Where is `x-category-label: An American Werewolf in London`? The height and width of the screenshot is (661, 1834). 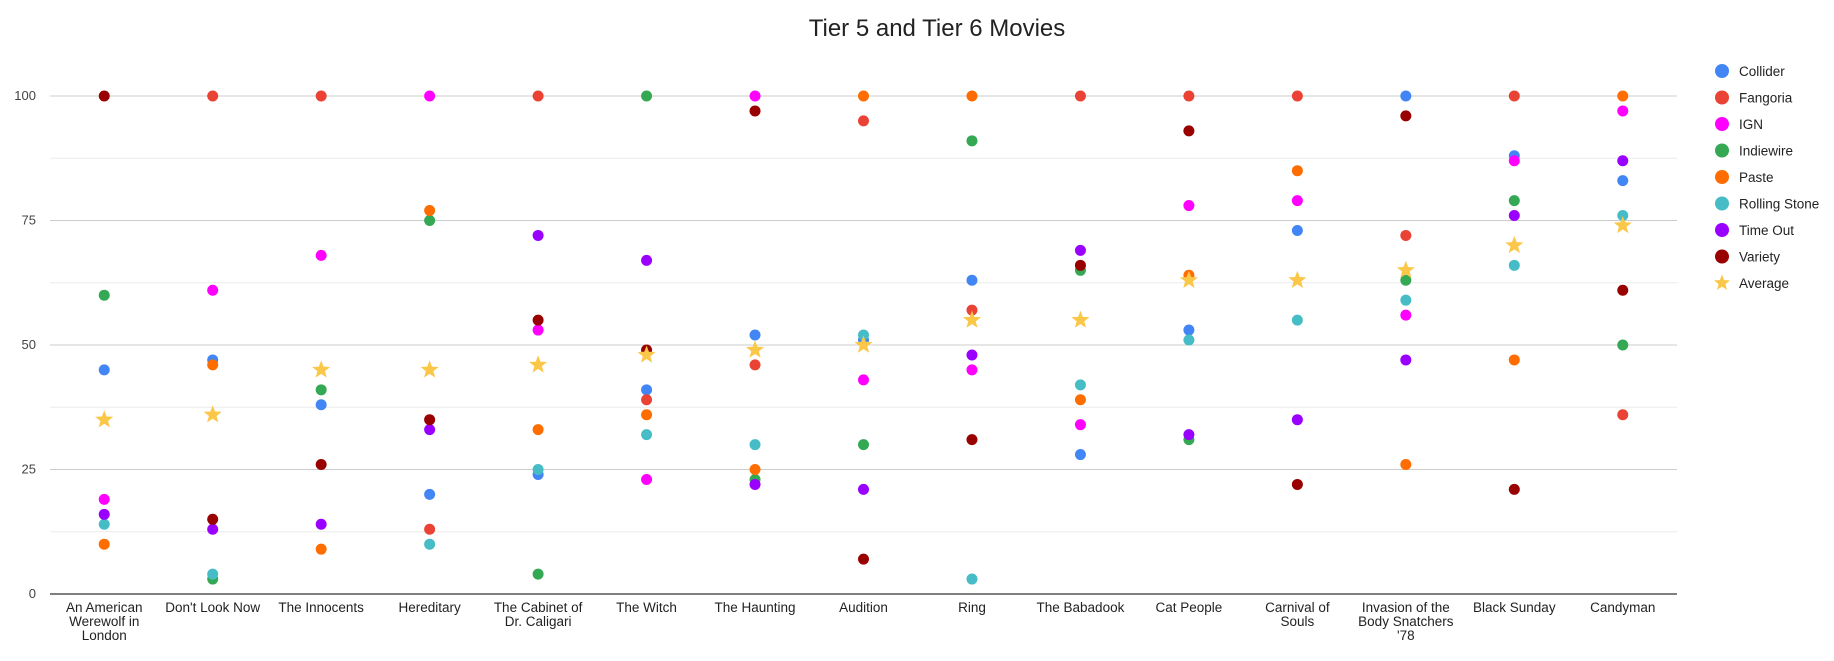
x-category-label: An American Werewolf in London is located at coordinates (104, 621).